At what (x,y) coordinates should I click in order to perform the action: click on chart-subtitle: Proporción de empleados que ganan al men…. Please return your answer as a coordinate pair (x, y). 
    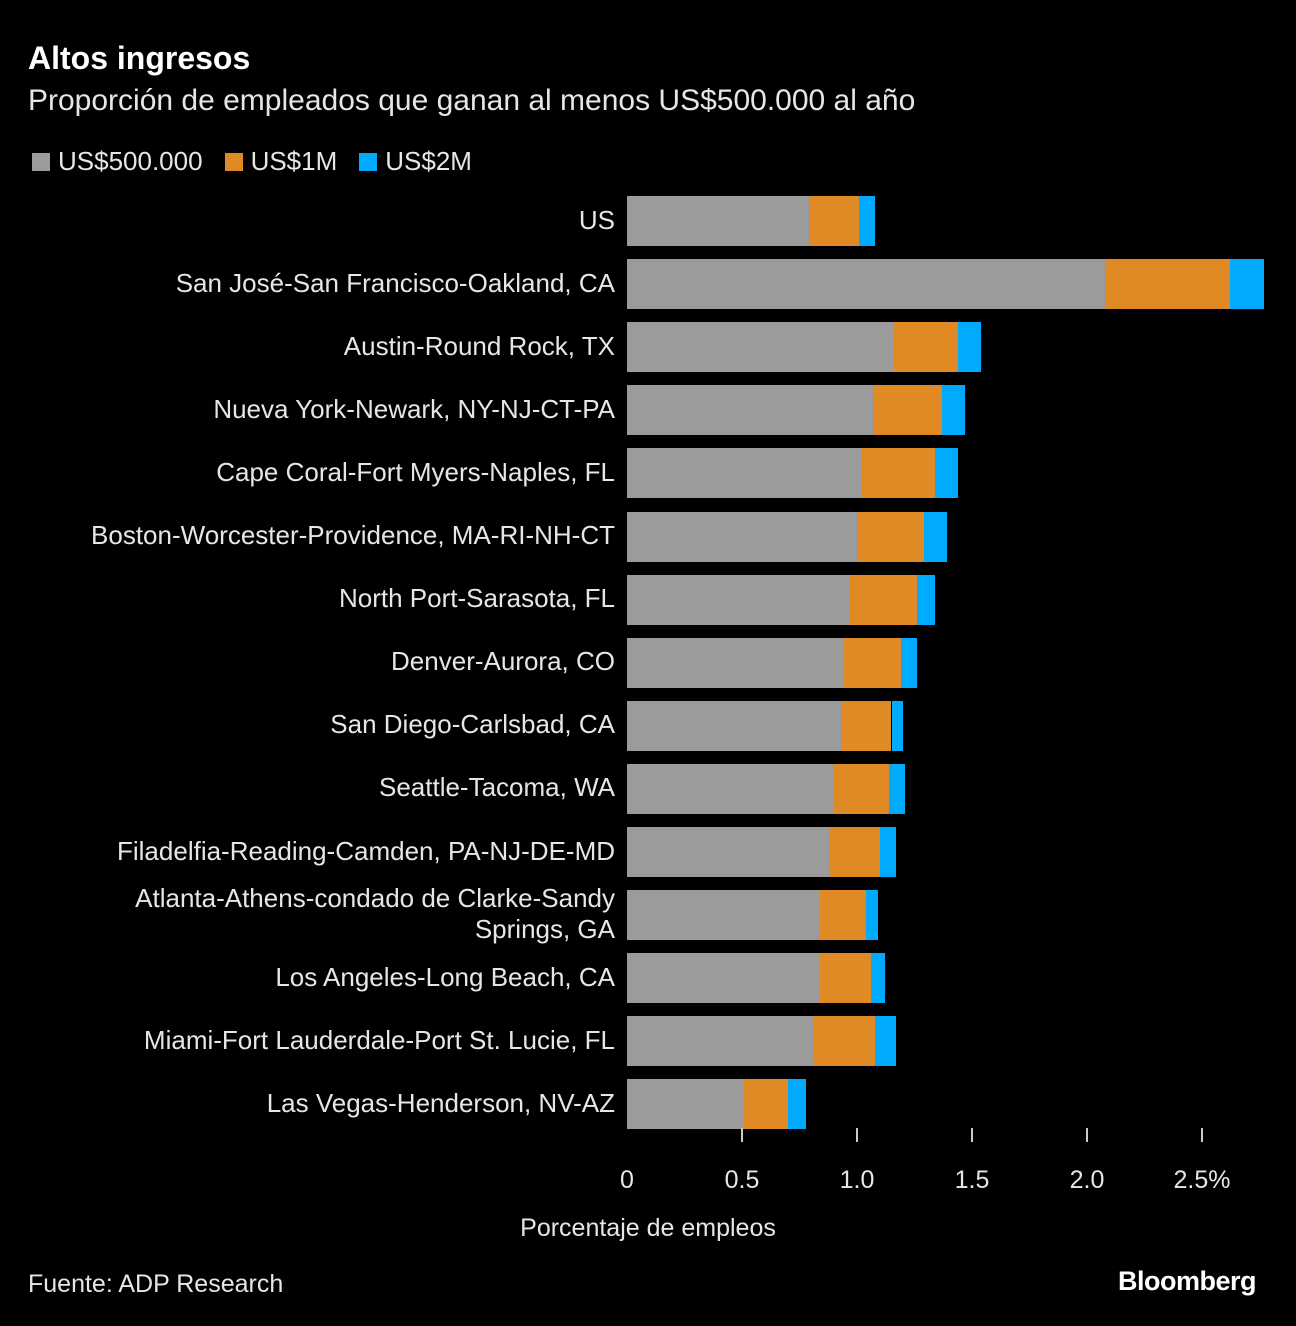
    Looking at the image, I should click on (472, 100).